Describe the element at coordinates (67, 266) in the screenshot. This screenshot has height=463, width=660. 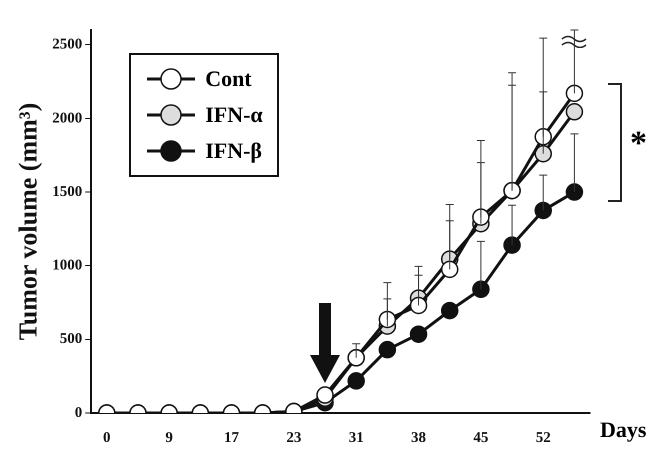
I see `y-tick-label: 1000` at that location.